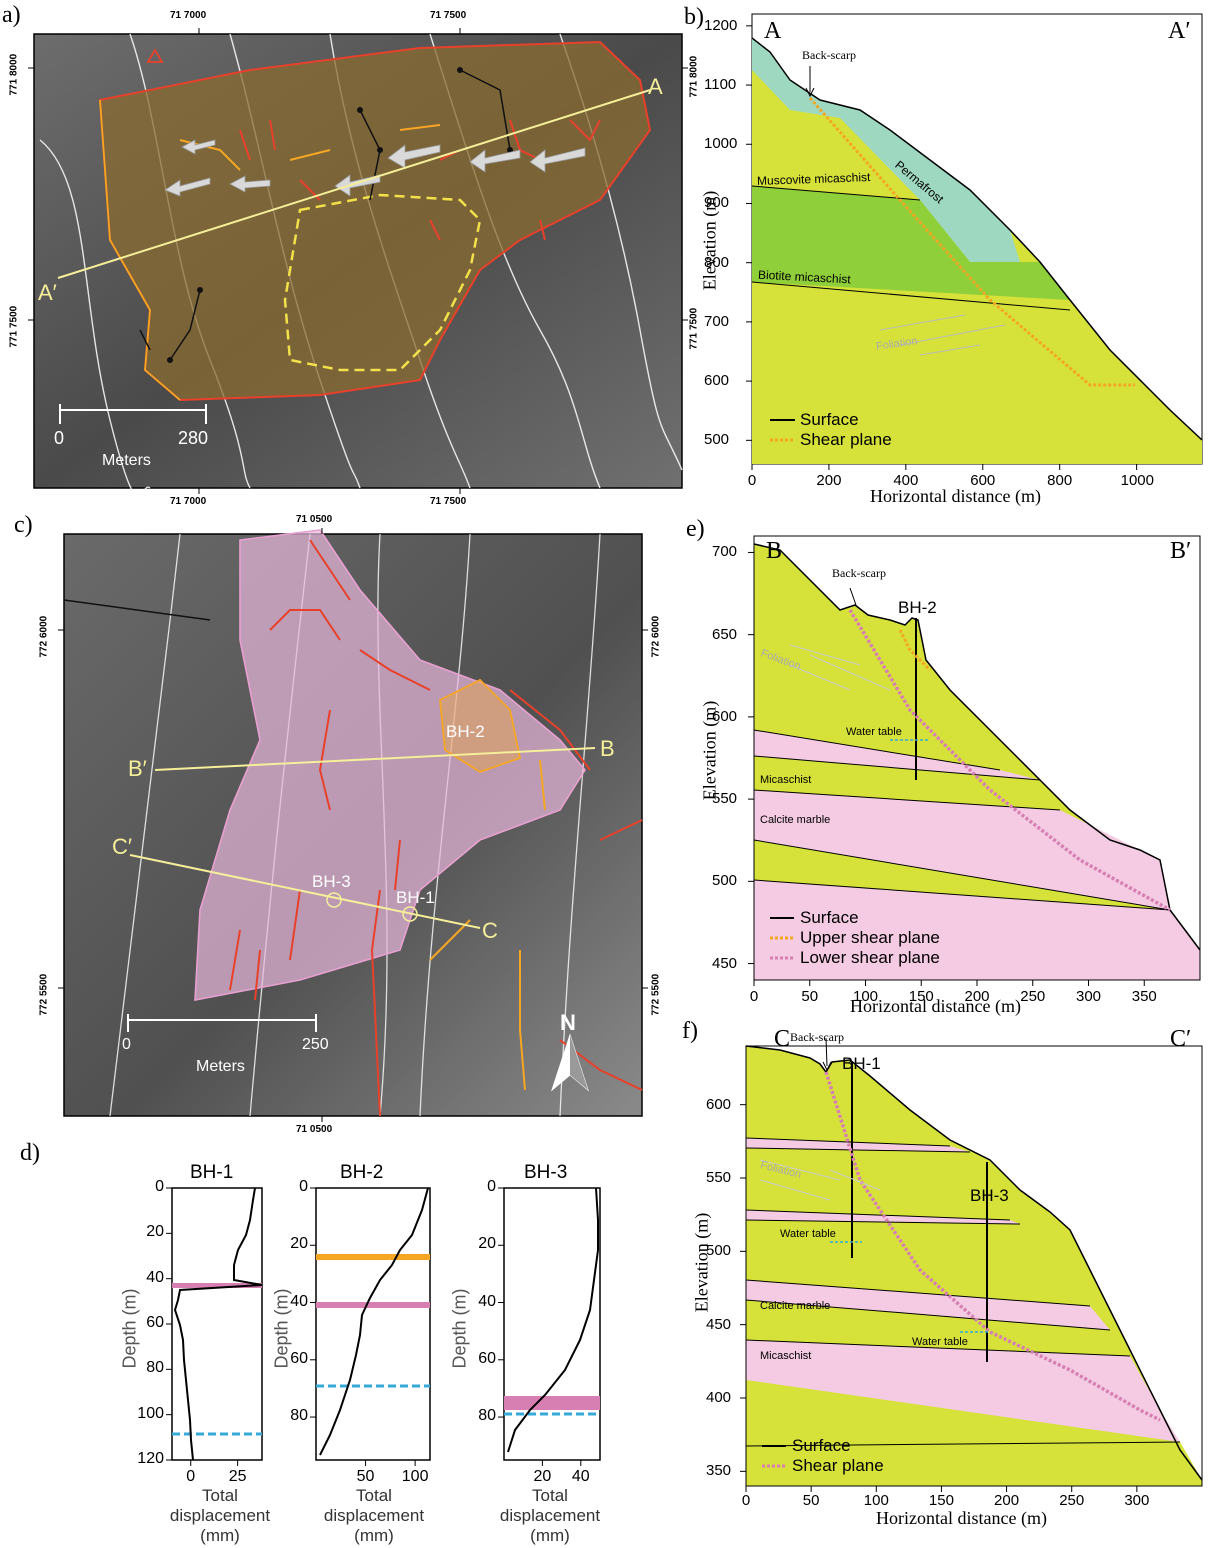  What do you see at coordinates (315, 1044) in the screenshot?
I see `scale-c-max: 250` at bounding box center [315, 1044].